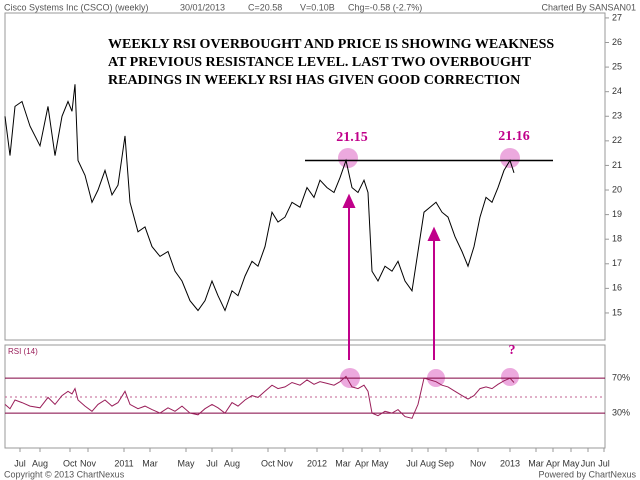 The width and height of the screenshot is (640, 480). What do you see at coordinates (514, 136) in the screenshot?
I see `annotation: 21.16` at bounding box center [514, 136].